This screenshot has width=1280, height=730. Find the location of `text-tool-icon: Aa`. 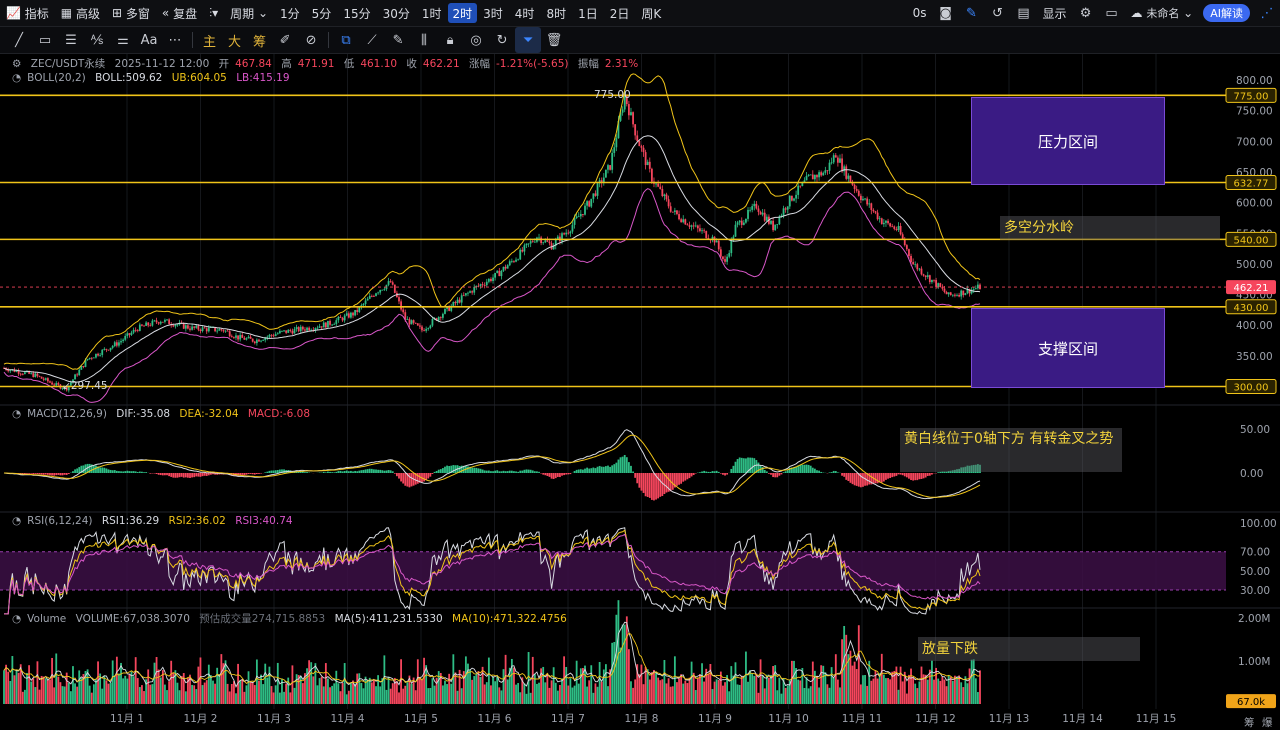

text-tool-icon: Aa is located at coordinates (149, 40).